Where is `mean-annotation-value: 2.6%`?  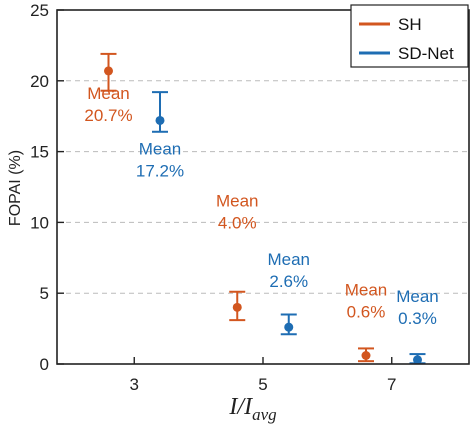 mean-annotation-value: 2.6% is located at coordinates (288, 281).